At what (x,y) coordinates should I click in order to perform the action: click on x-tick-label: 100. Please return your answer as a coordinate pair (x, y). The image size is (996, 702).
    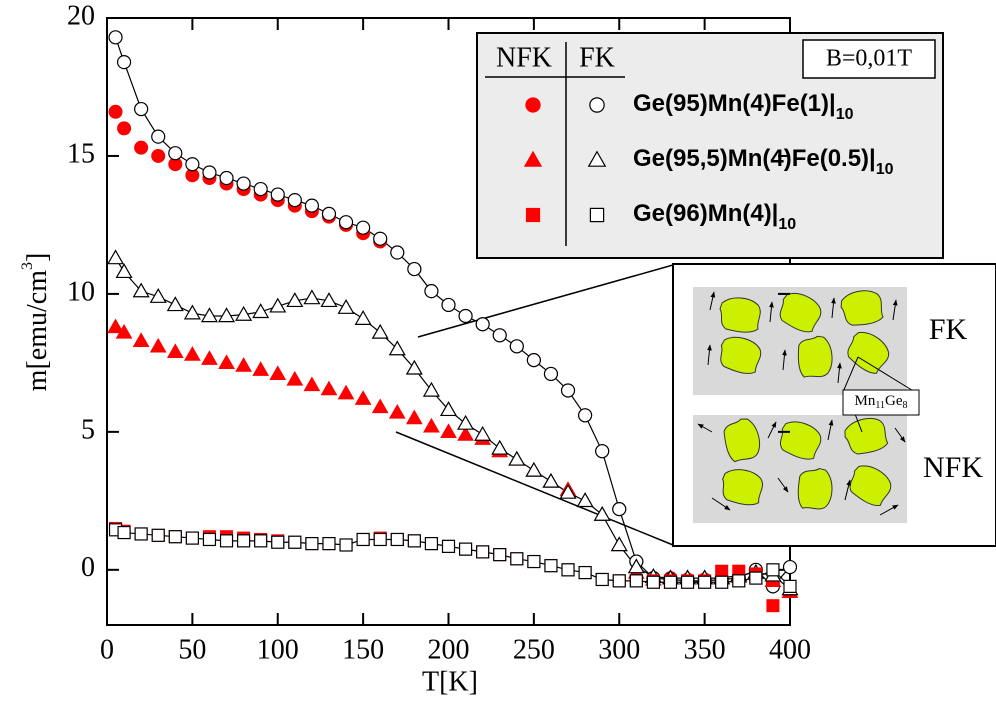
    Looking at the image, I should click on (278, 649).